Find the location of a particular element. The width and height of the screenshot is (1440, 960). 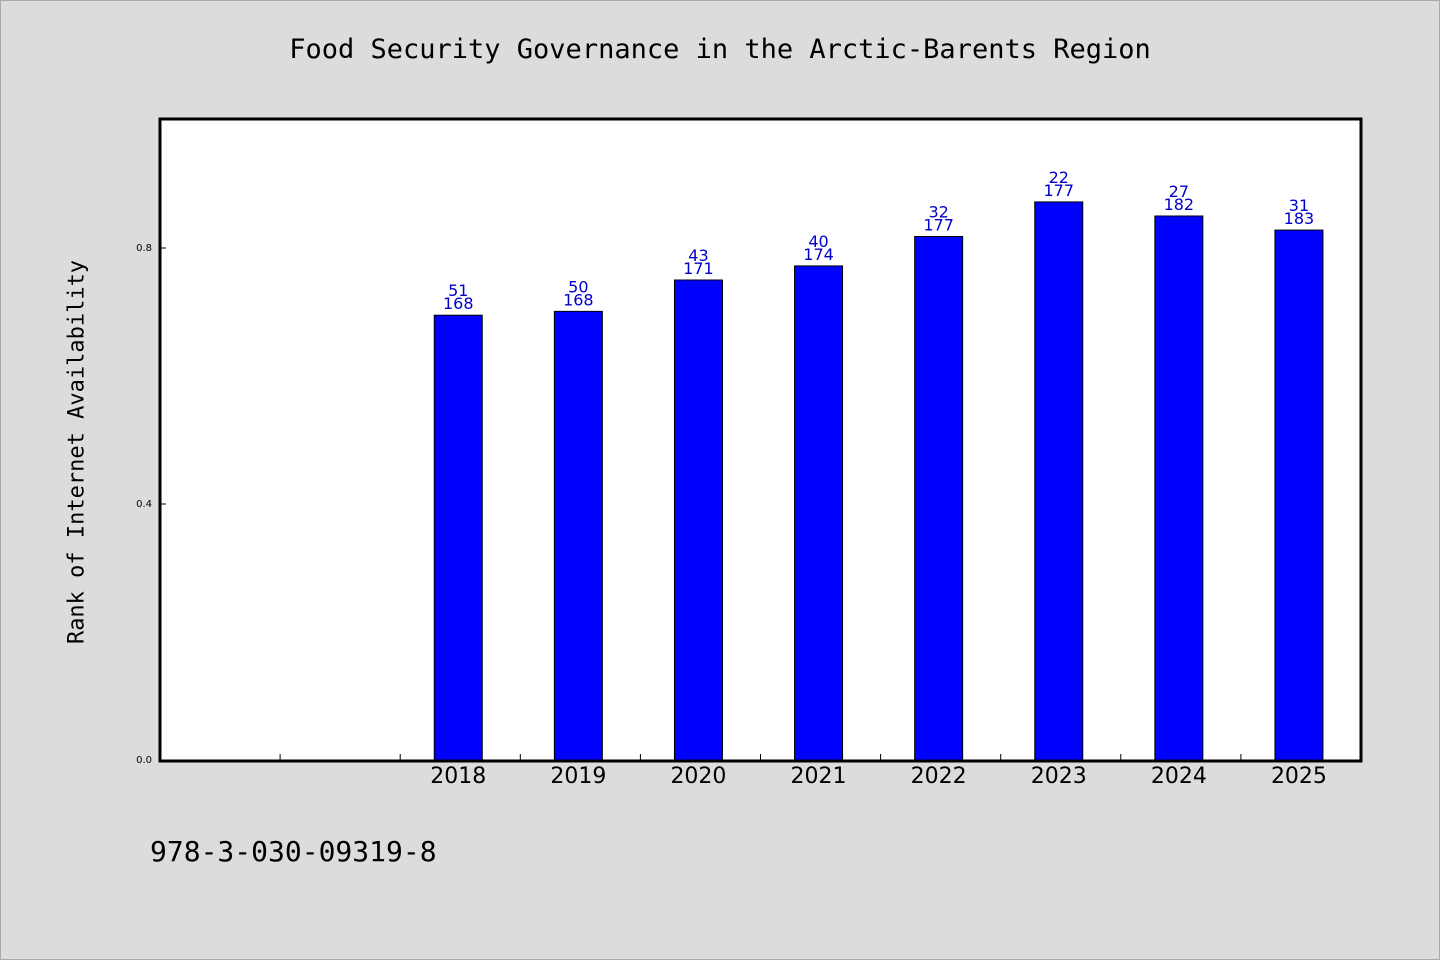

data-label-top: 43 is located at coordinates (698, 255).